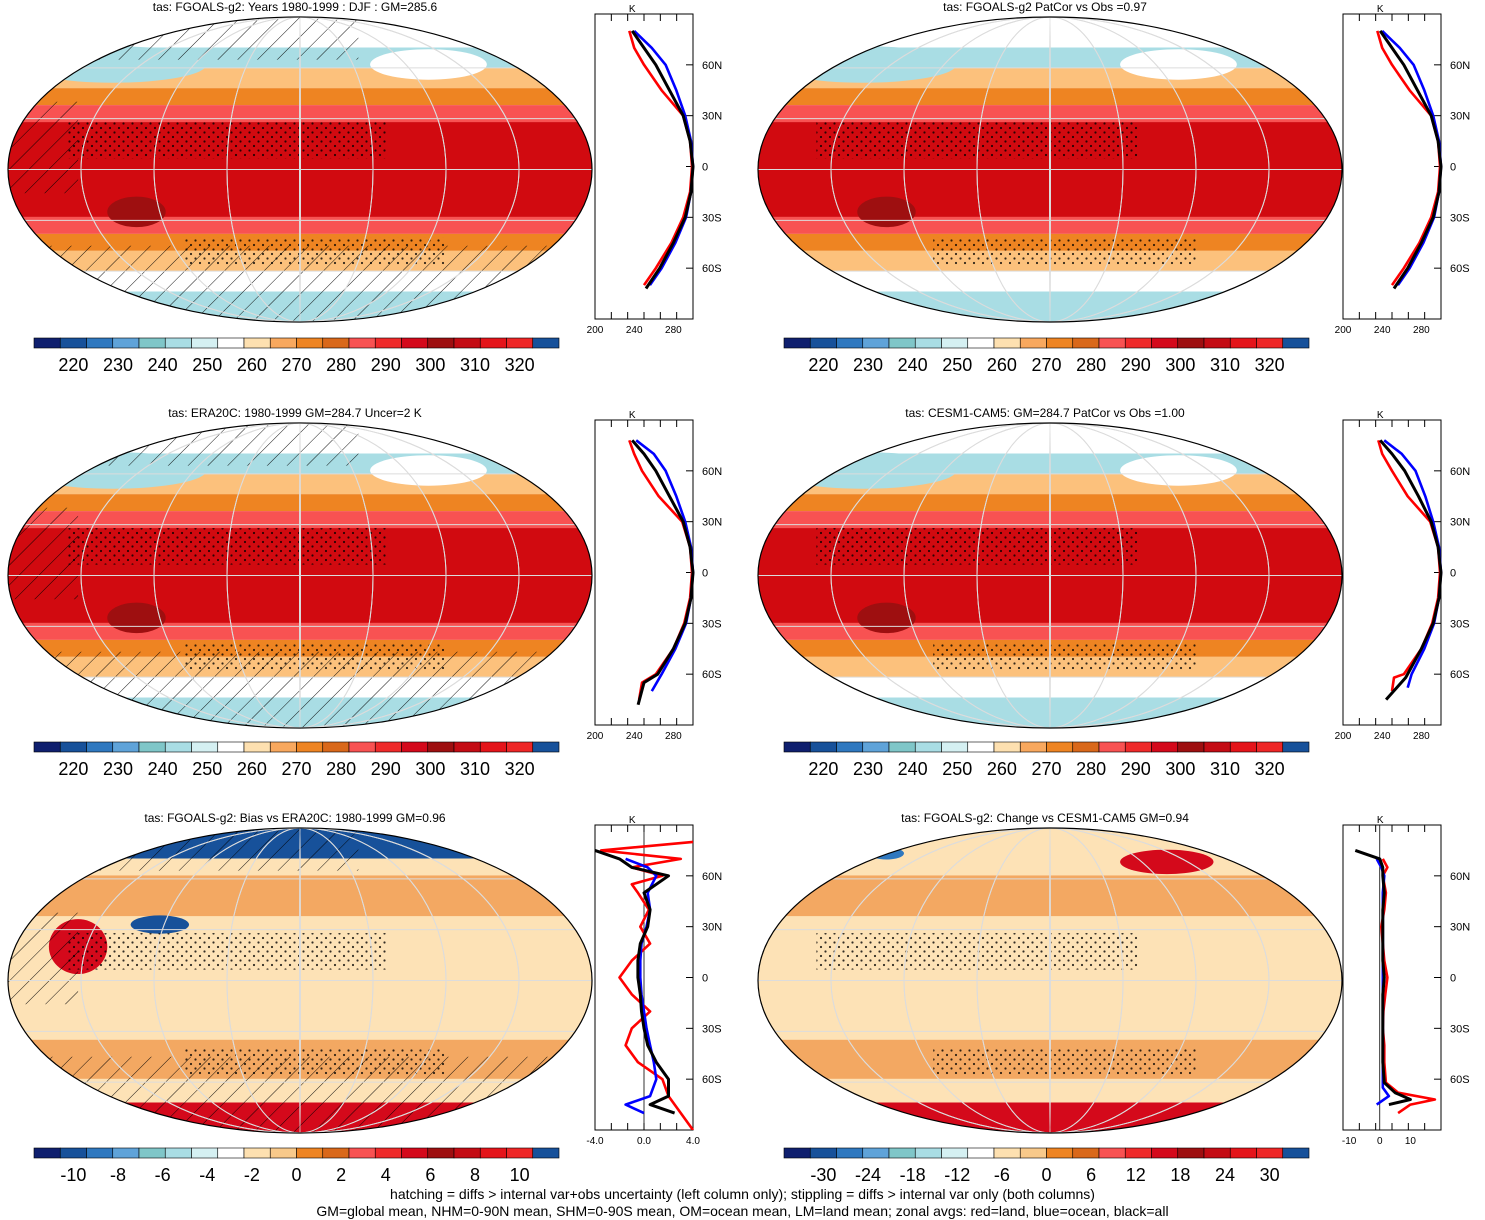 This screenshot has width=1485, height=1220. What do you see at coordinates (913, 1175) in the screenshot?
I see `colorbar-label: -18` at bounding box center [913, 1175].